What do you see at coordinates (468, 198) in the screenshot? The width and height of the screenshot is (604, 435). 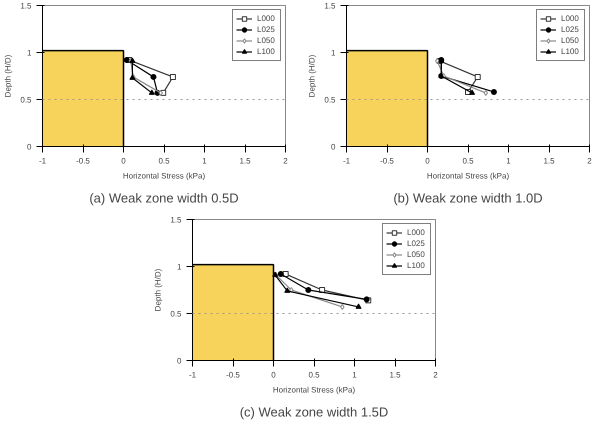 I see `text: (b) Weak zone width 1.0D` at bounding box center [468, 198].